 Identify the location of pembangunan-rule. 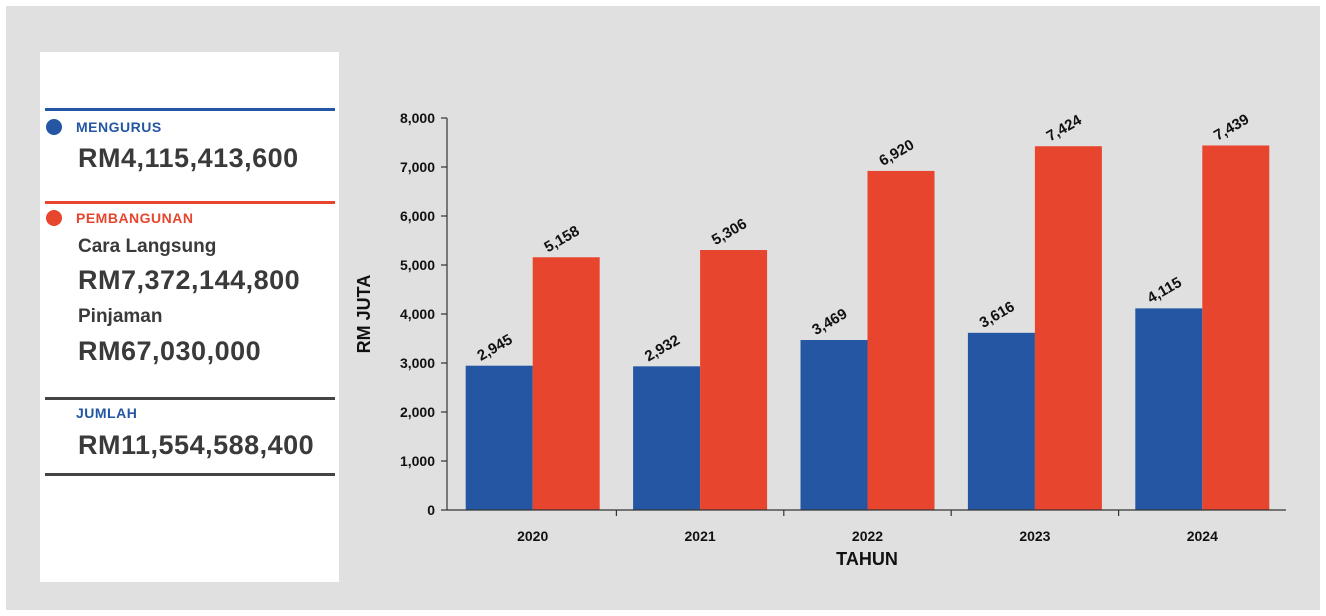
(190, 202).